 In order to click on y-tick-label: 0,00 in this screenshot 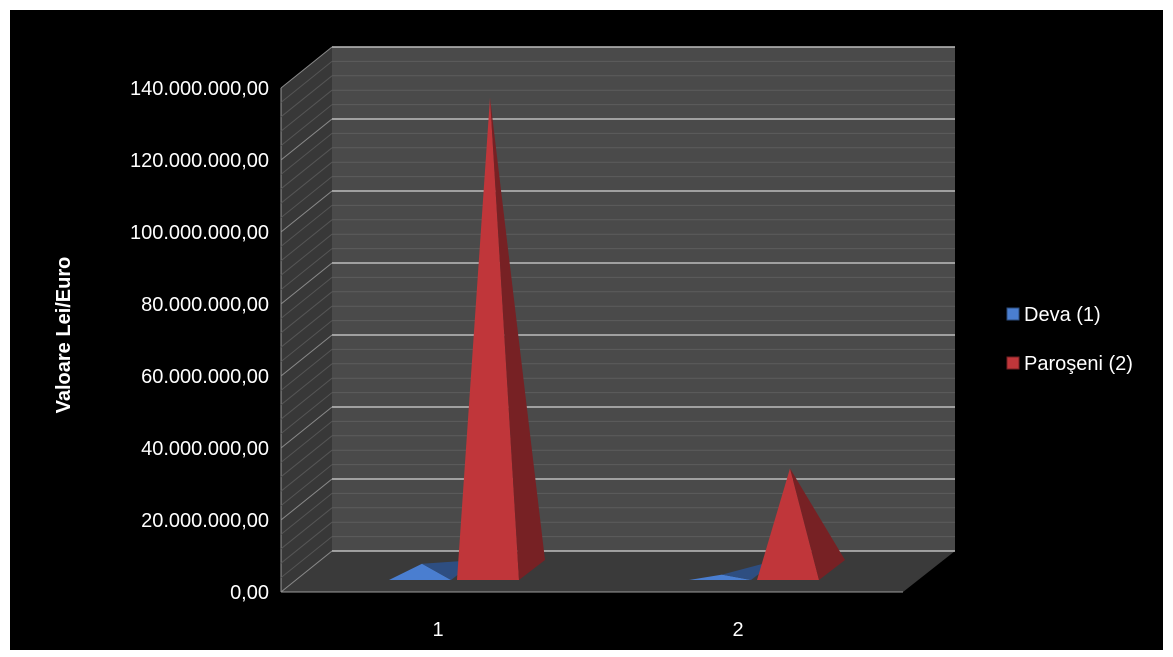, I will do `click(249, 593)`.